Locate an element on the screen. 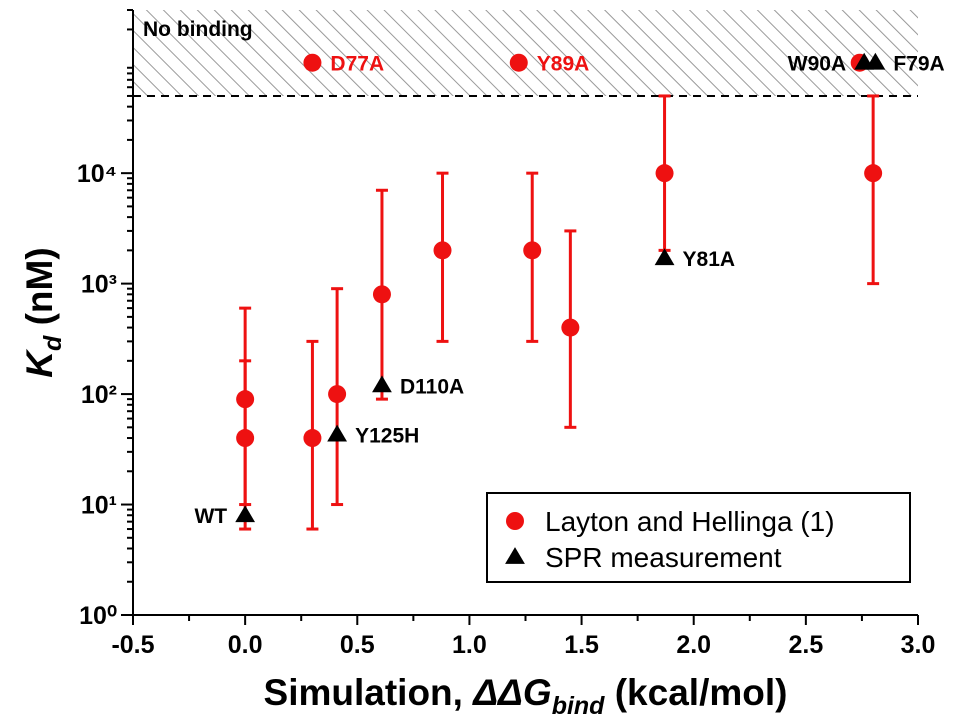 The height and width of the screenshot is (723, 958). y-tick-label: 10³ is located at coordinates (99, 285).